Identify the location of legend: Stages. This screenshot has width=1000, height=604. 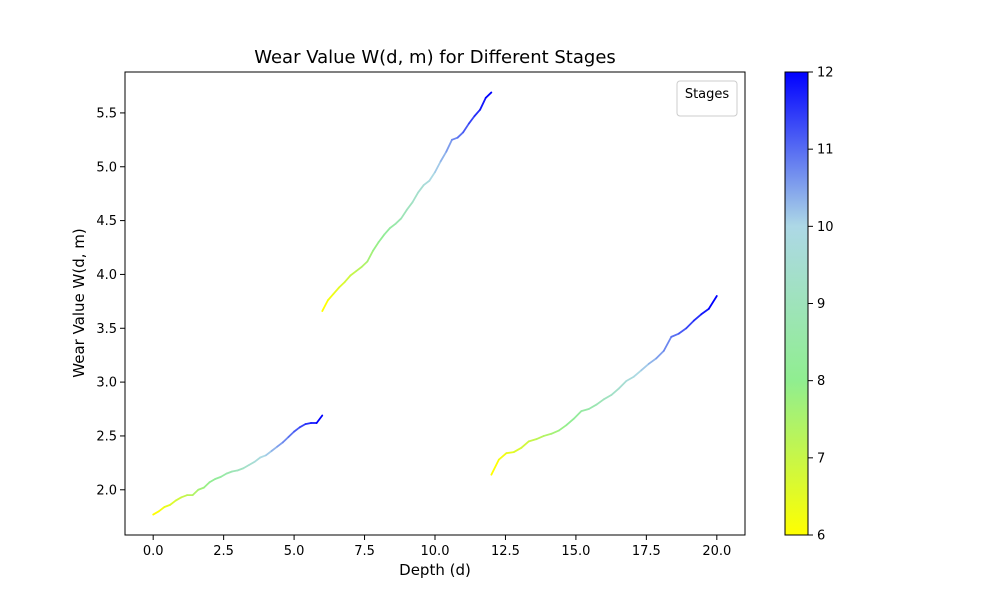
(707, 98).